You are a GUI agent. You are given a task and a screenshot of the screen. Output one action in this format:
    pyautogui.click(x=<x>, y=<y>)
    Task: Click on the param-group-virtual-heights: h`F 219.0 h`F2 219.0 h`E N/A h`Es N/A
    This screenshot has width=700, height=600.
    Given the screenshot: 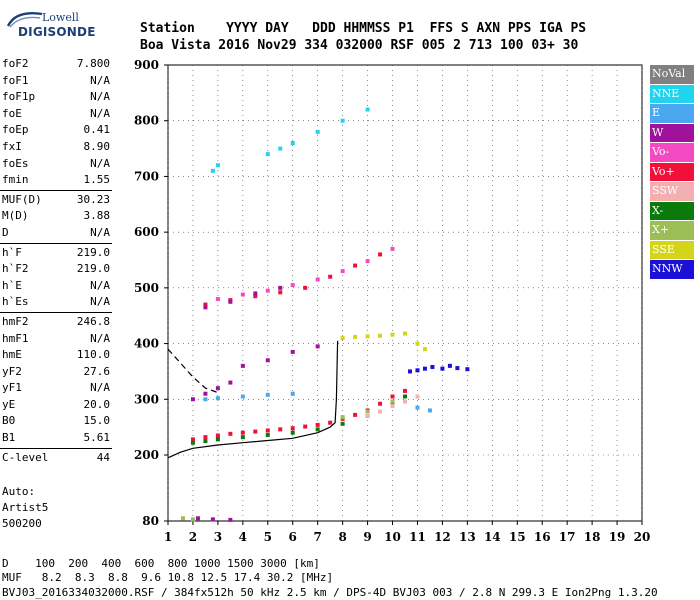 What is the action you would take?
    pyautogui.click(x=56, y=278)
    